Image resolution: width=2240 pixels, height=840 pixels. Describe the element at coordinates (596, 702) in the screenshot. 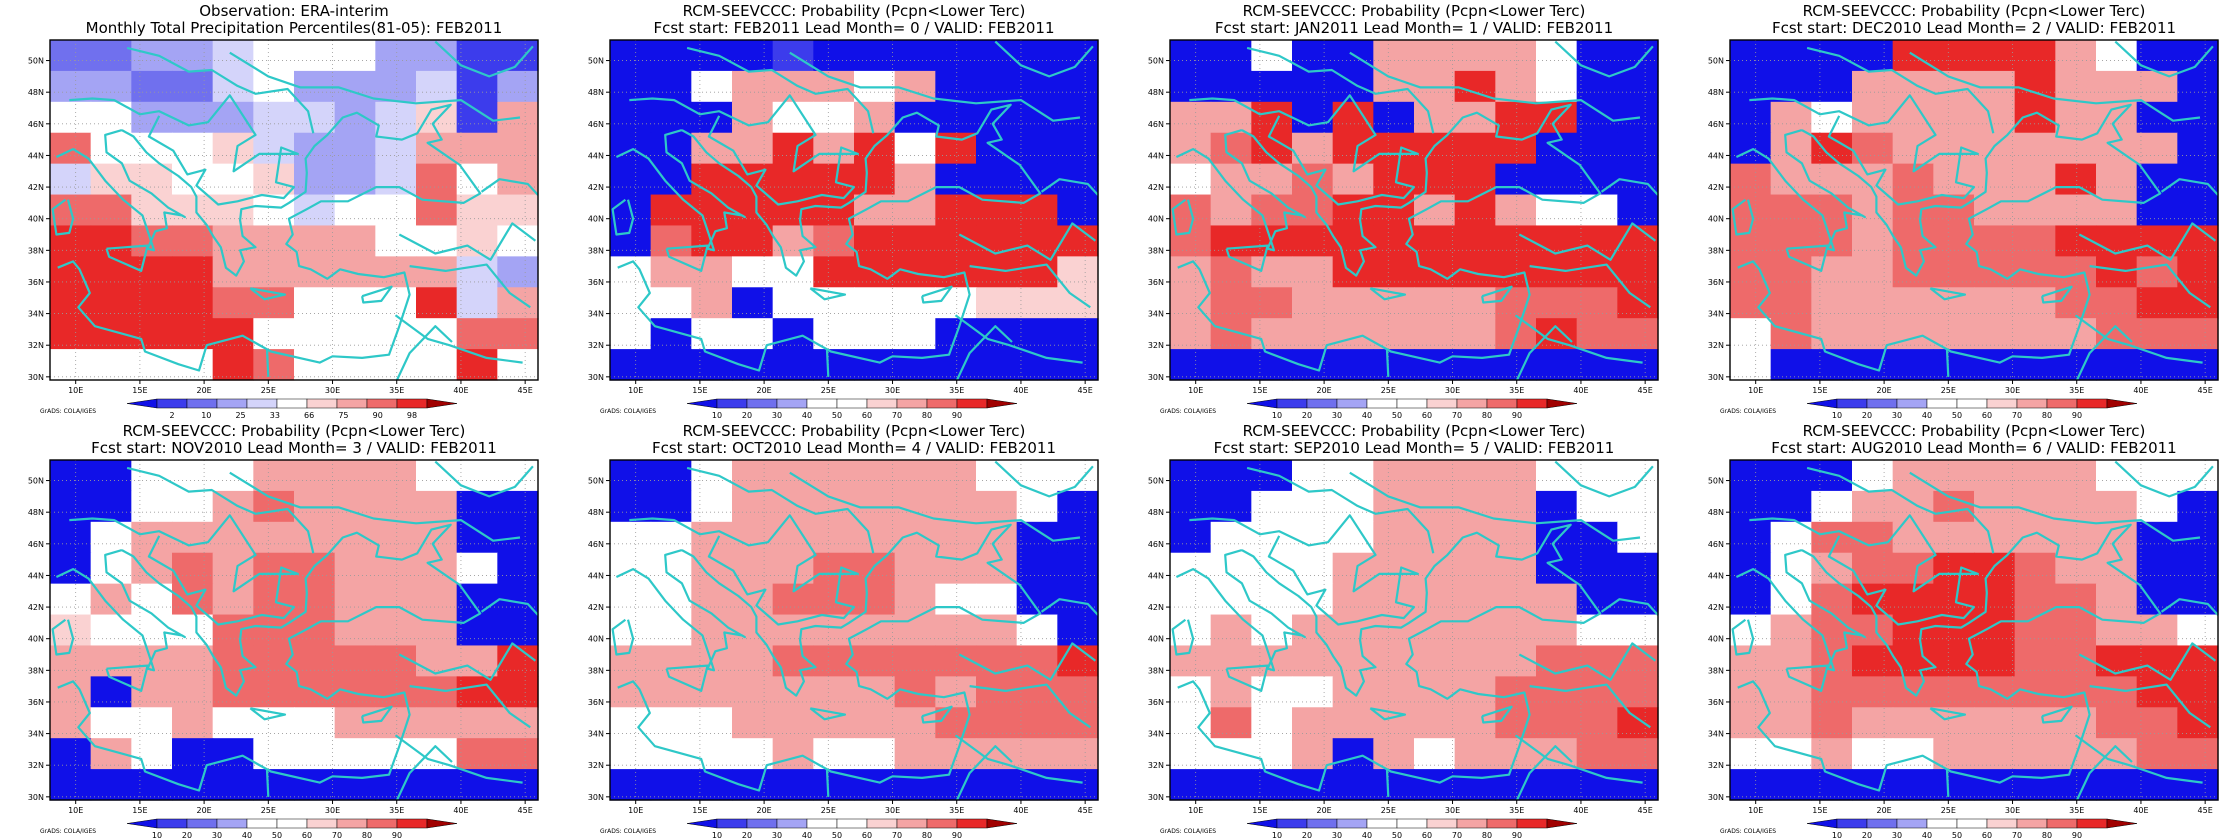

I see `lat-tick-label: 36N` at that location.